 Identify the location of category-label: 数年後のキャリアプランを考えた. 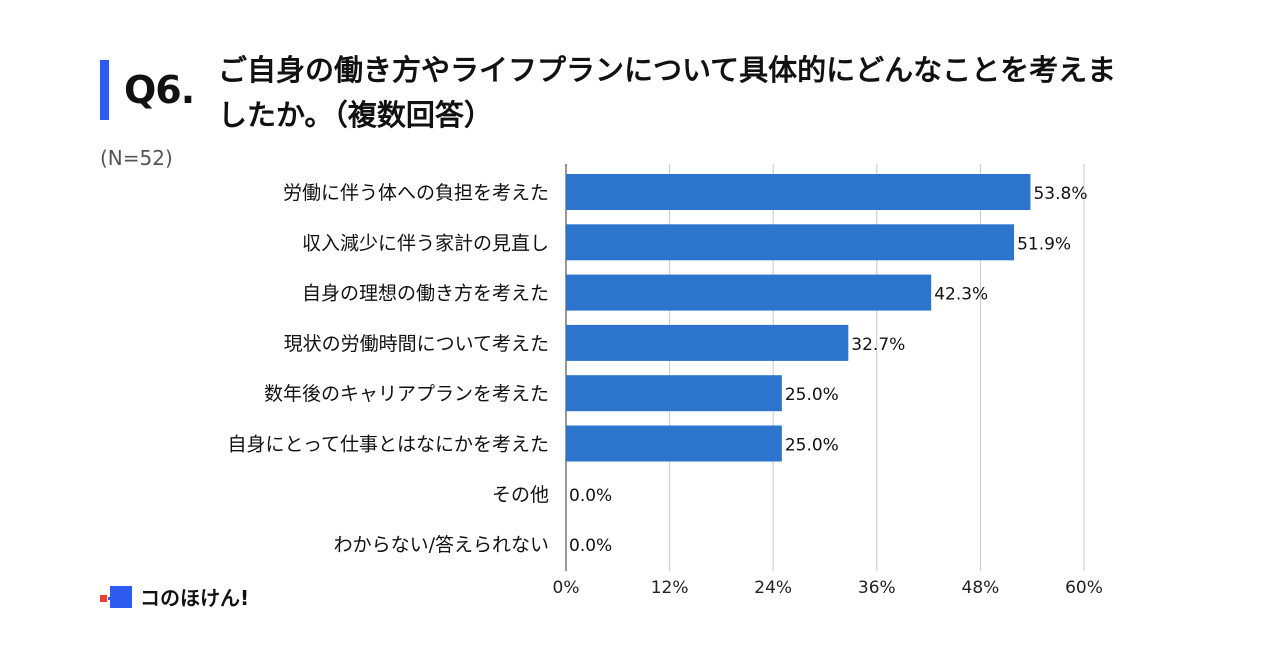
(406, 394).